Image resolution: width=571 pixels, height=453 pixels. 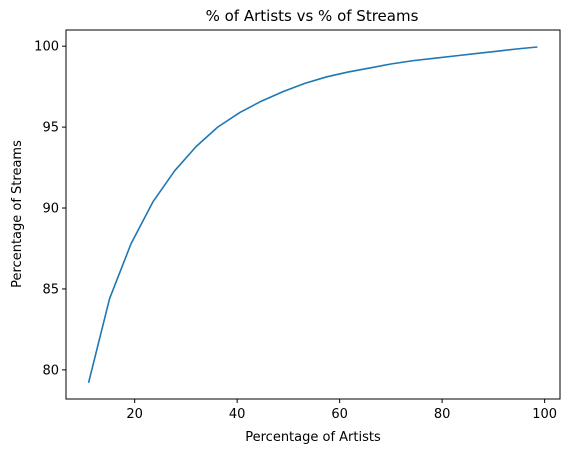 I want to click on y-tick-label: 90, so click(x=50, y=209).